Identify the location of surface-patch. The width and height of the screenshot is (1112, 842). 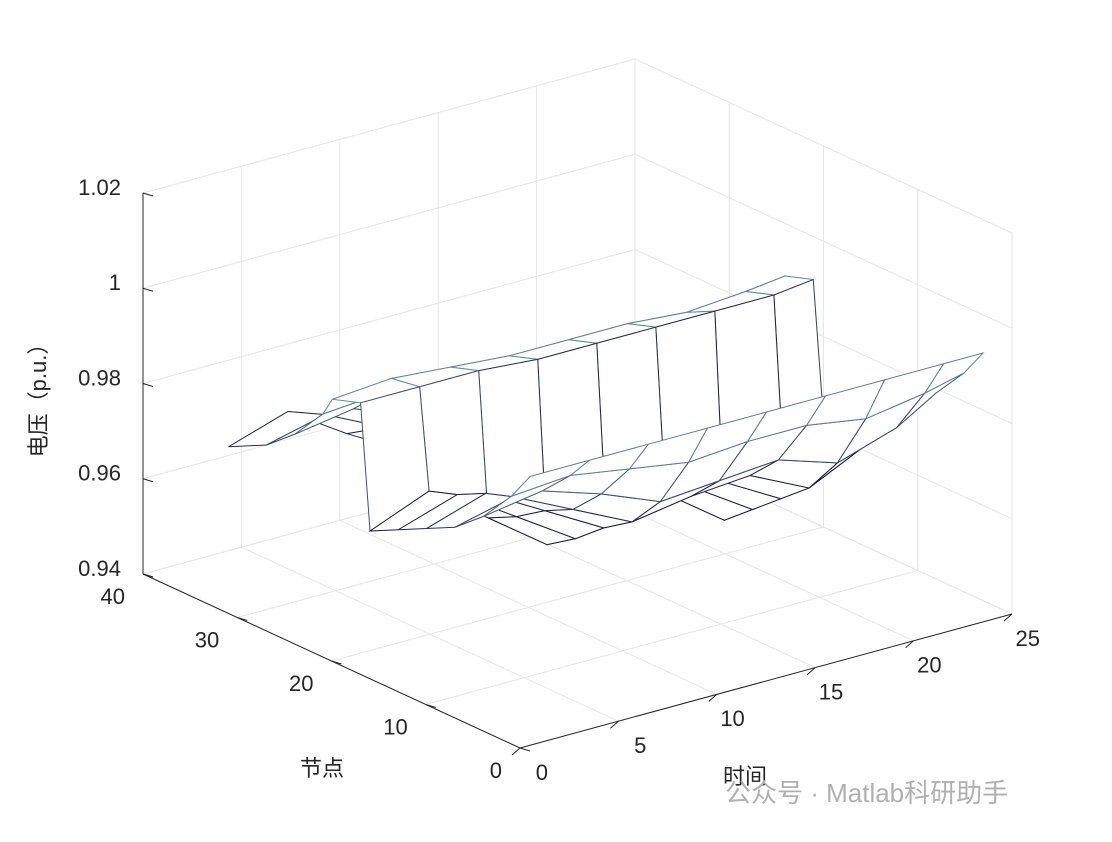
(550, 478).